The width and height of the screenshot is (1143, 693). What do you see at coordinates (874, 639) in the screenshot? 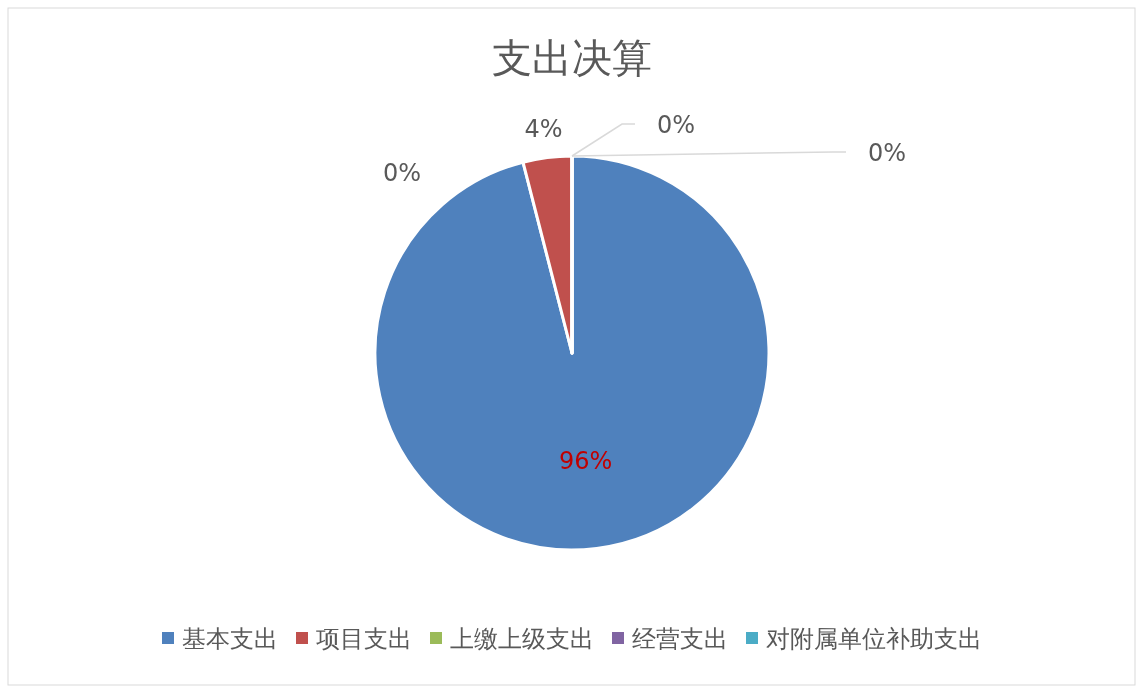
I see `legend-label: 对附属单位补助支出` at bounding box center [874, 639].